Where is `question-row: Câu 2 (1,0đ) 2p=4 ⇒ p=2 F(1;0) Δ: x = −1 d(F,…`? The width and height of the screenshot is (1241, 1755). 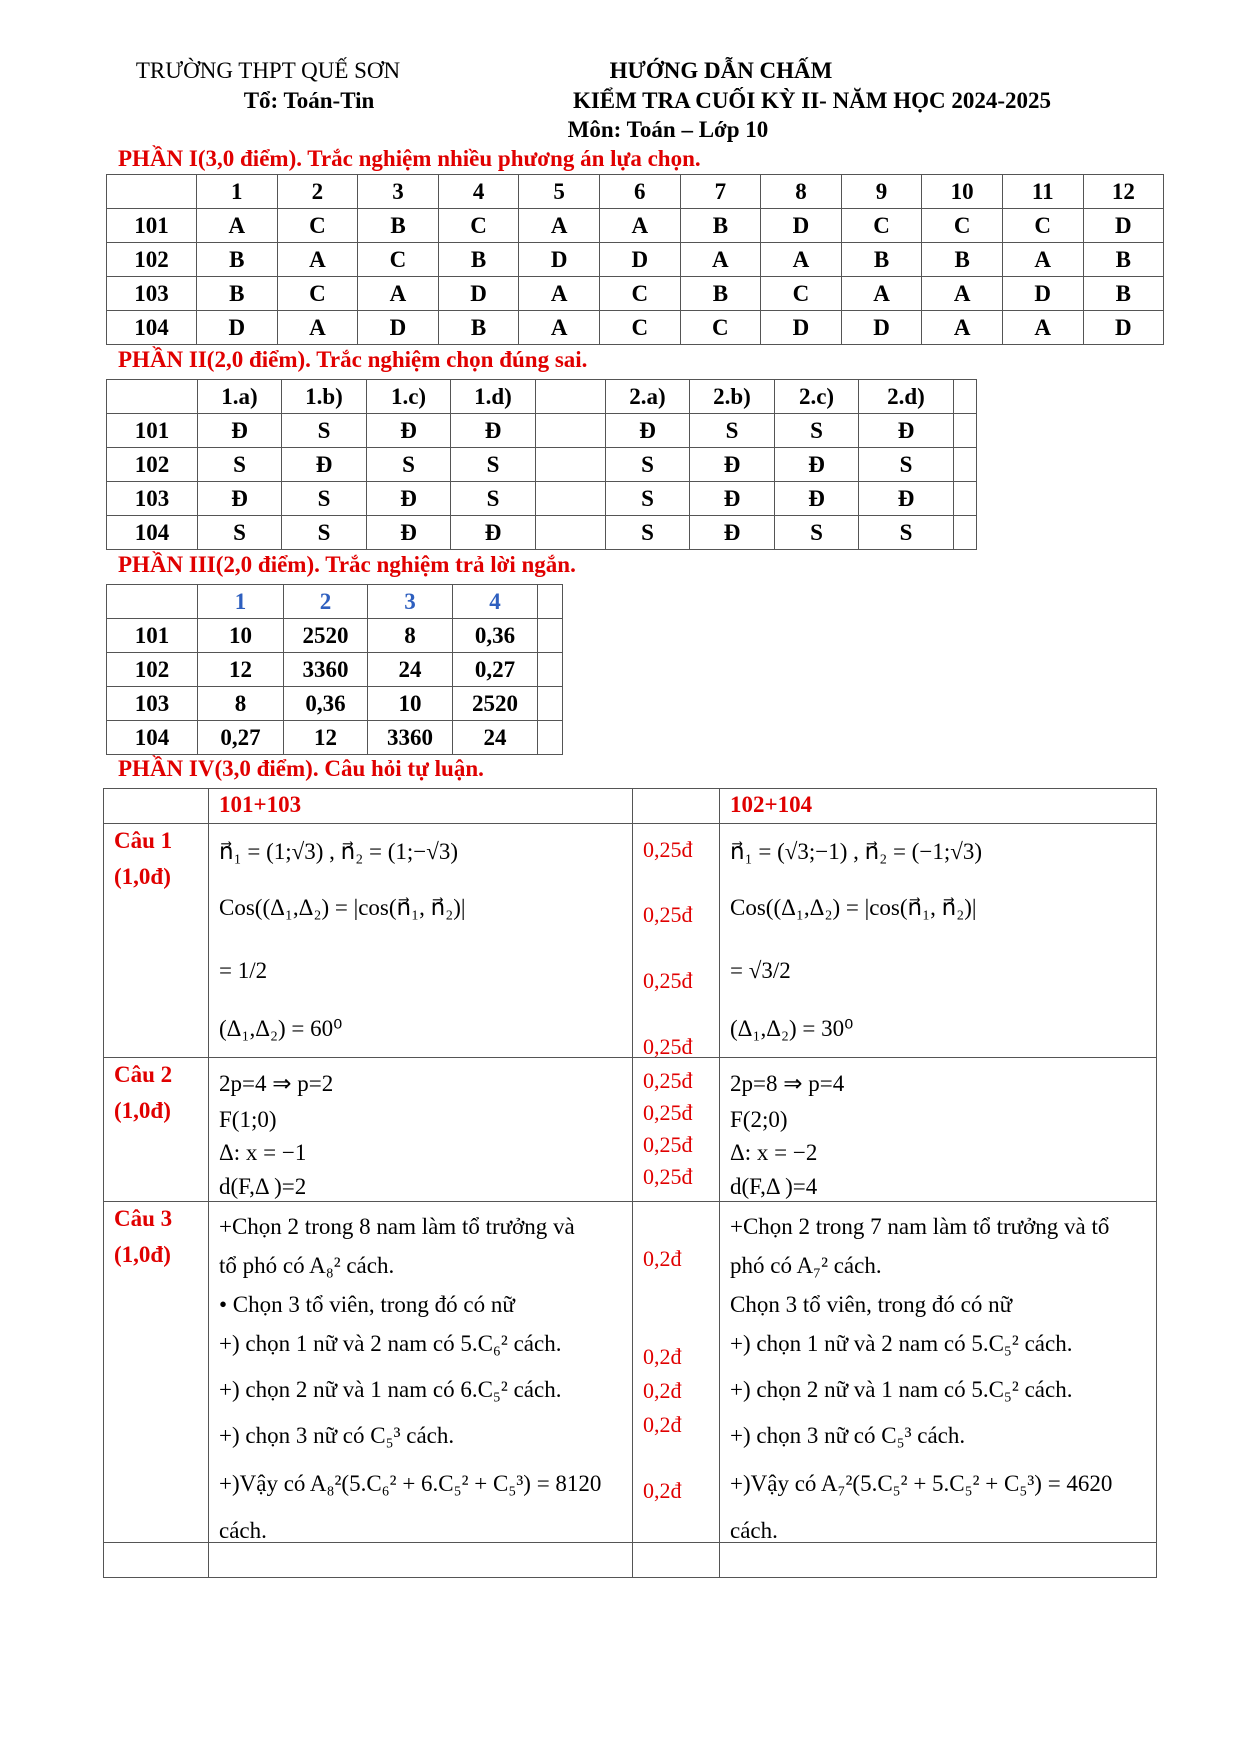
question-row: Câu 2 (1,0đ) 2p=4 ⇒ p=2 F(1;0) Δ: x = −1 d(F,… is located at coordinates (630, 1130).